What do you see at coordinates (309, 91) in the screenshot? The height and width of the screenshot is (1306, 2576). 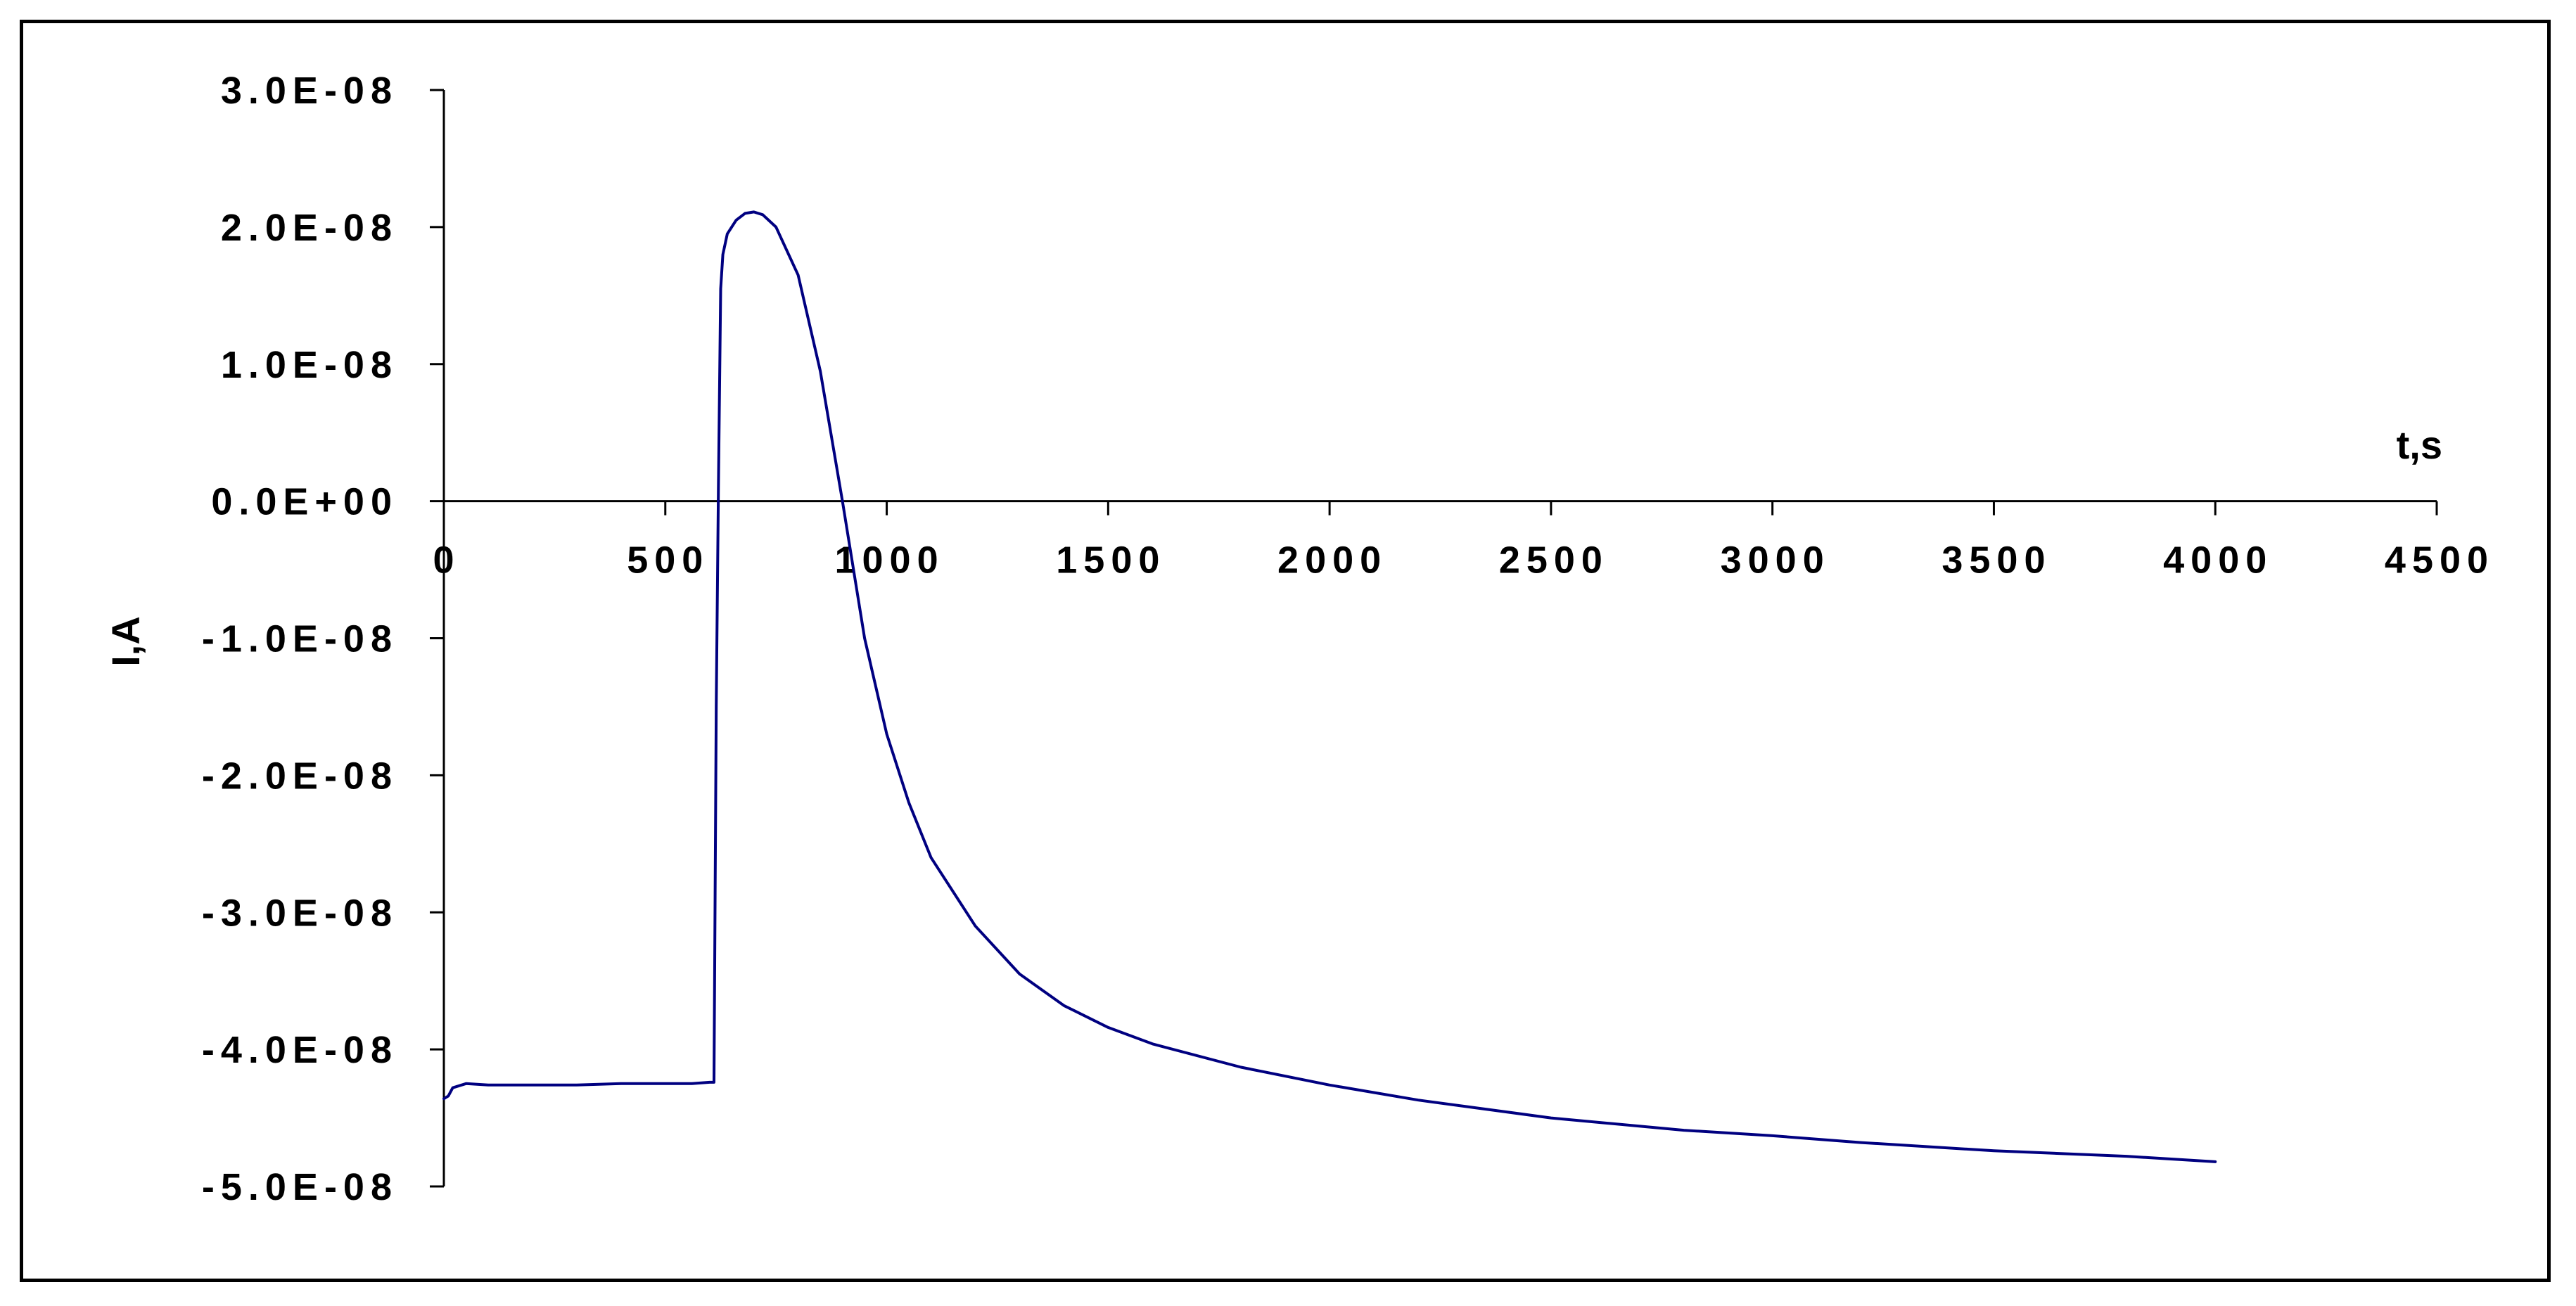 I see `y-tick-label: 3.0E-08` at bounding box center [309, 91].